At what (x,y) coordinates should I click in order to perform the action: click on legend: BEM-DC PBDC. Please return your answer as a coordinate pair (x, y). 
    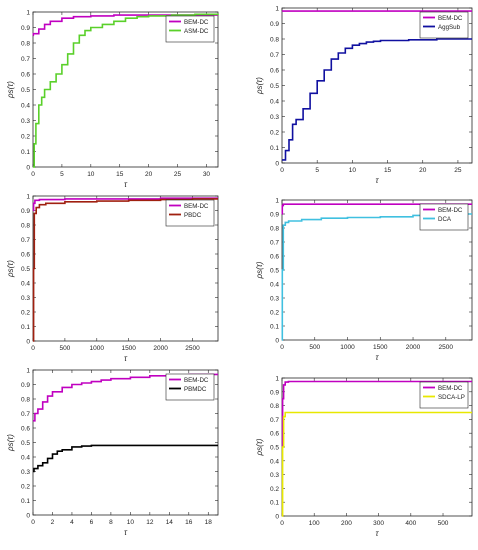
    Looking at the image, I should click on (190, 213).